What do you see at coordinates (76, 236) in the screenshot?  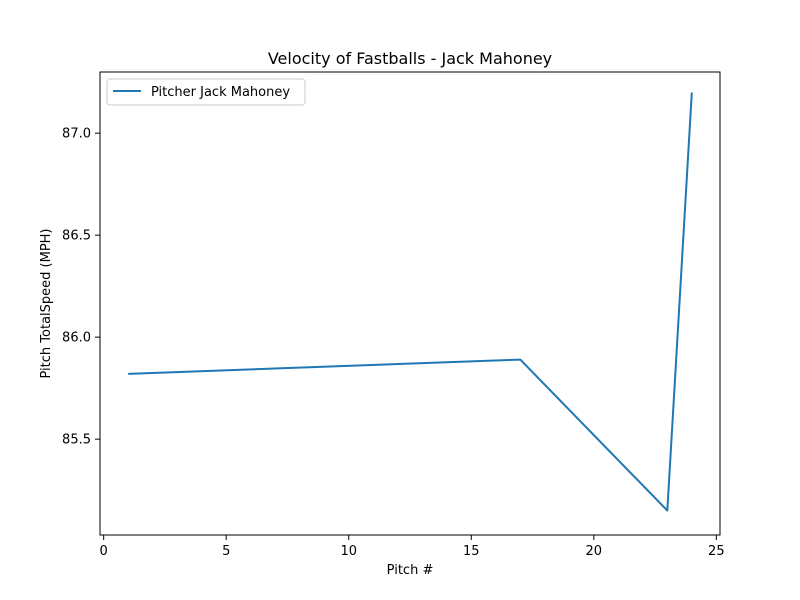 I see `y-tick-label: 86.5` at bounding box center [76, 236].